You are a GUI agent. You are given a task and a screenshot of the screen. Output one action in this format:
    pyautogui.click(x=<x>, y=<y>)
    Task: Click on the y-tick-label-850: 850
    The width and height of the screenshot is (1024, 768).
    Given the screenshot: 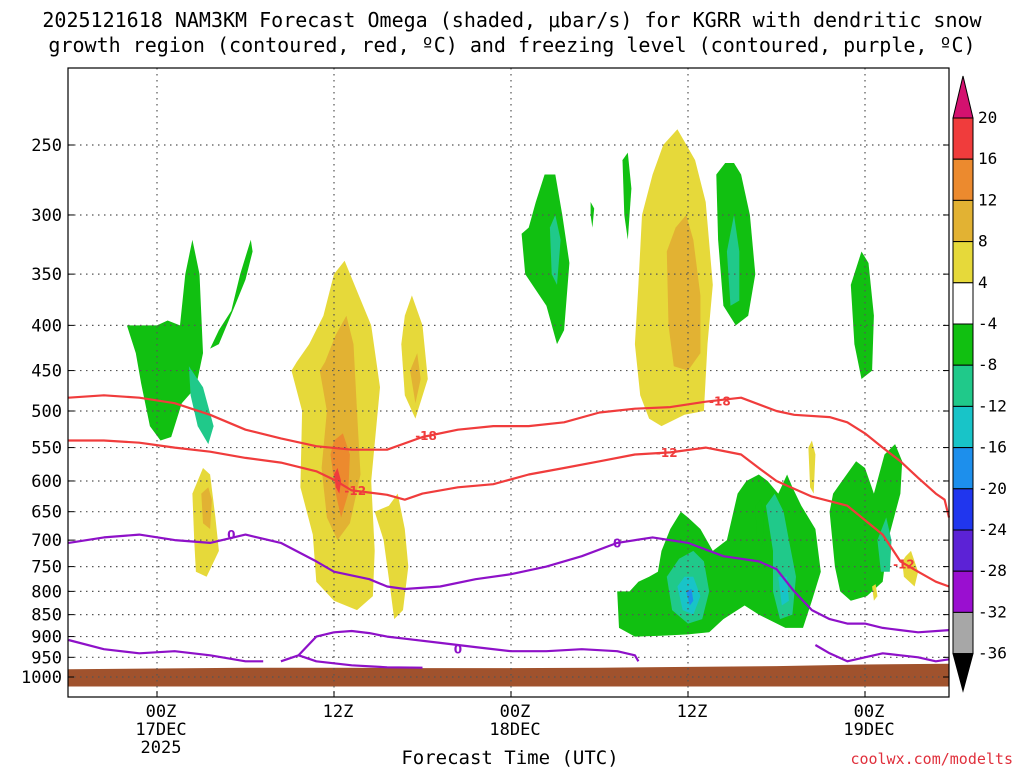 What is the action you would take?
    pyautogui.click(x=46, y=616)
    